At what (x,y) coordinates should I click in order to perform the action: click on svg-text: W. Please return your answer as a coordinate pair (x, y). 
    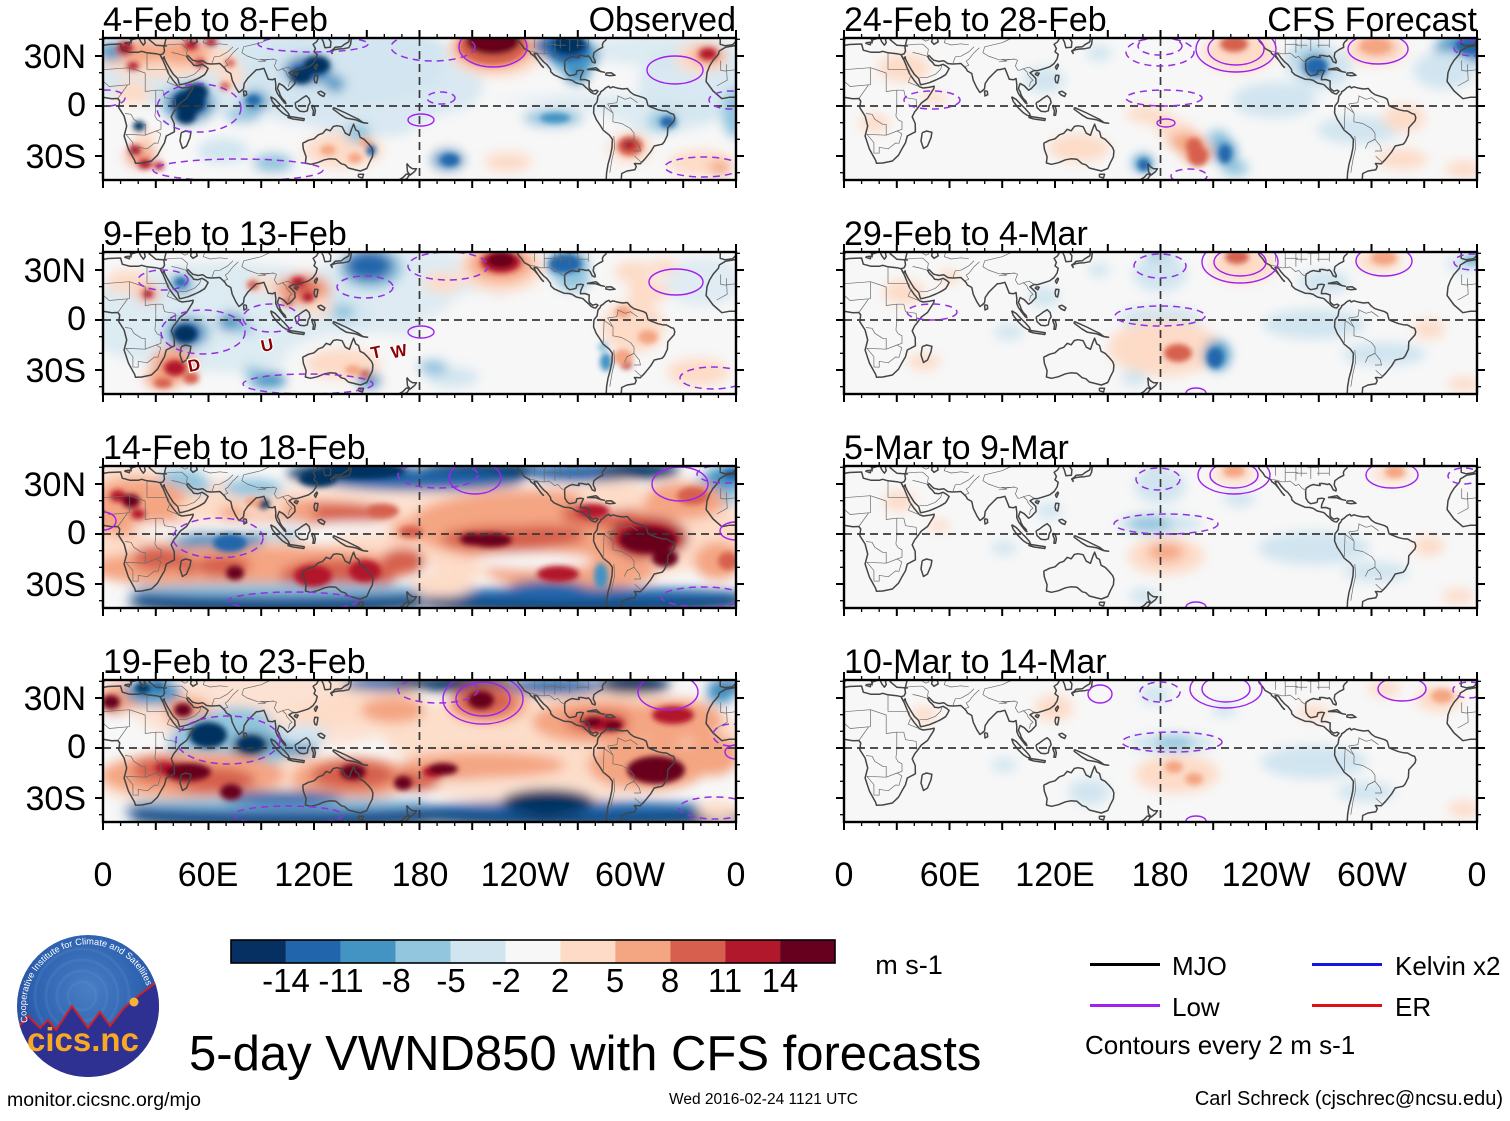
    Looking at the image, I should click on (399, 351).